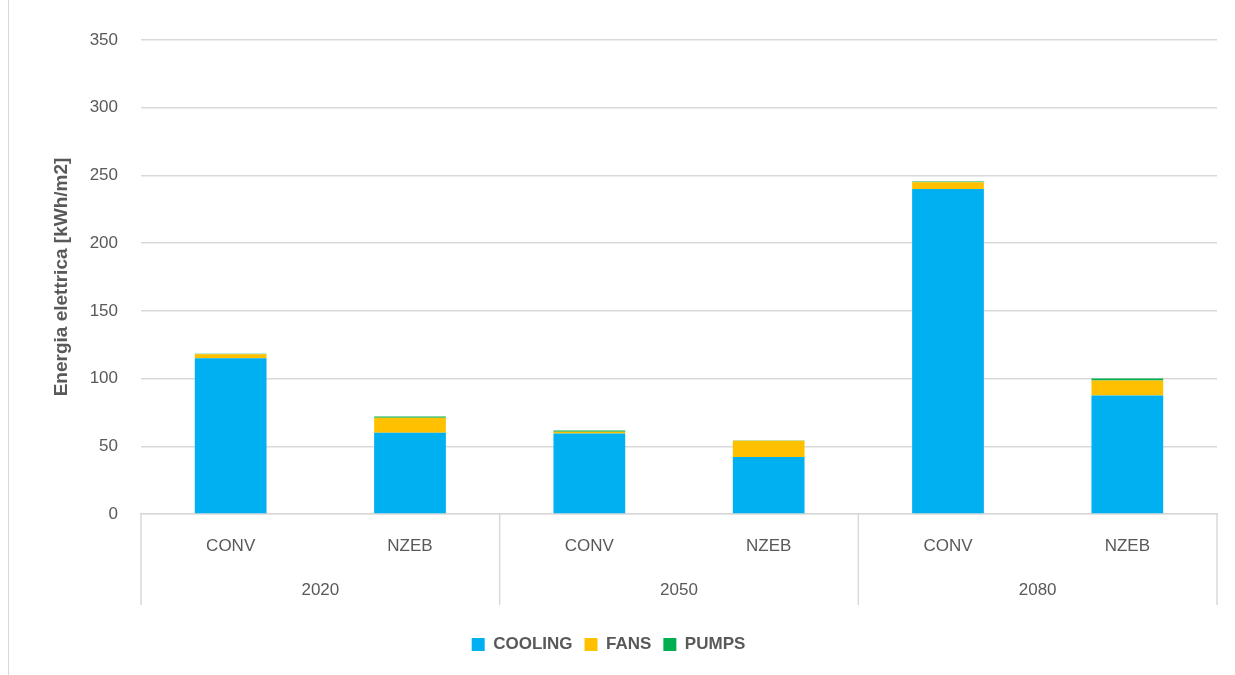 The image size is (1235, 675). Describe the element at coordinates (108, 445) in the screenshot. I see `y-tick-label: 50` at that location.